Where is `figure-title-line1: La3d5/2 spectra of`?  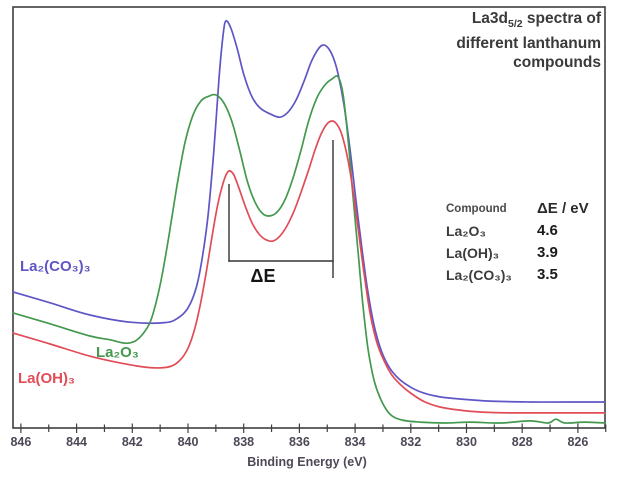 figure-title-line1: La3d5/2 spectra of is located at coordinates (528, 21).